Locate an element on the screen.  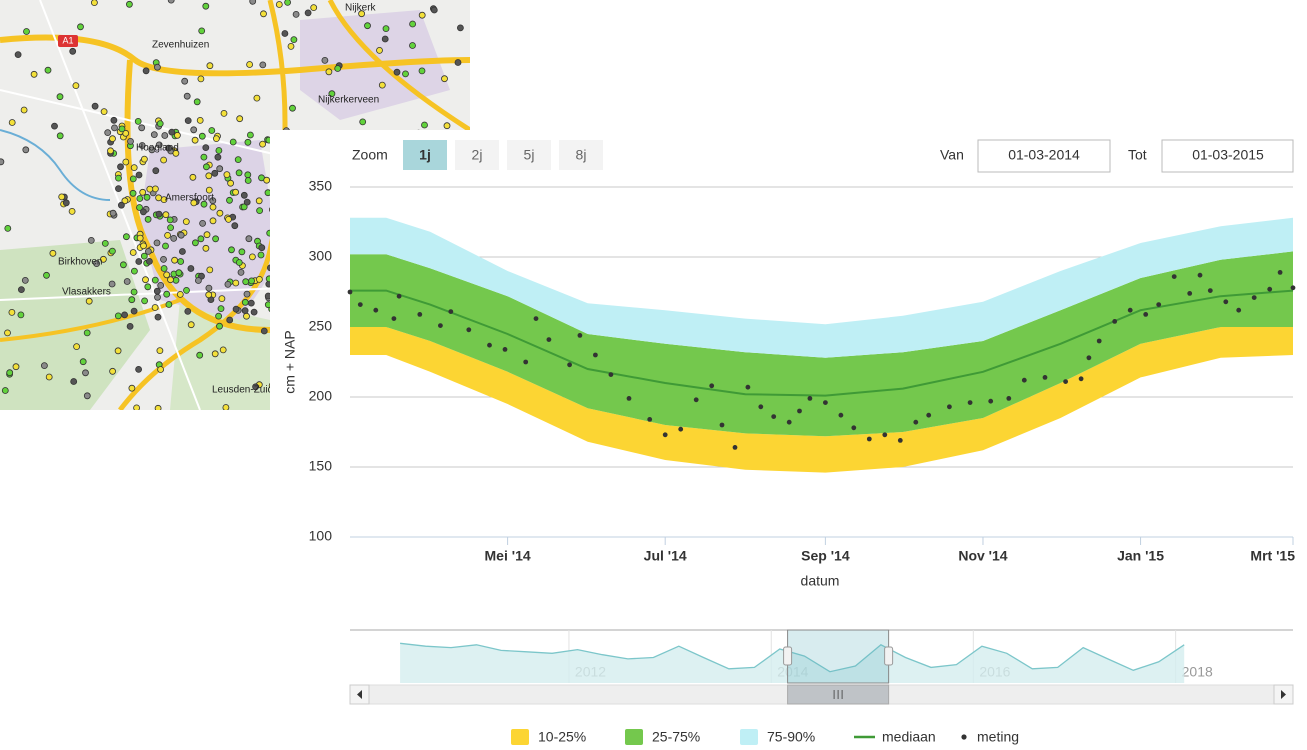
map-label: A1 is located at coordinates (67, 40).